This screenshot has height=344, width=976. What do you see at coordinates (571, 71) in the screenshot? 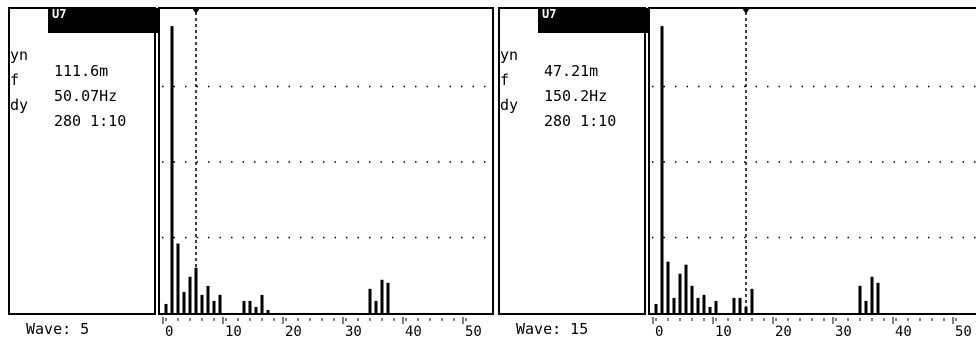
I see `info-value: 47.21m` at bounding box center [571, 71].